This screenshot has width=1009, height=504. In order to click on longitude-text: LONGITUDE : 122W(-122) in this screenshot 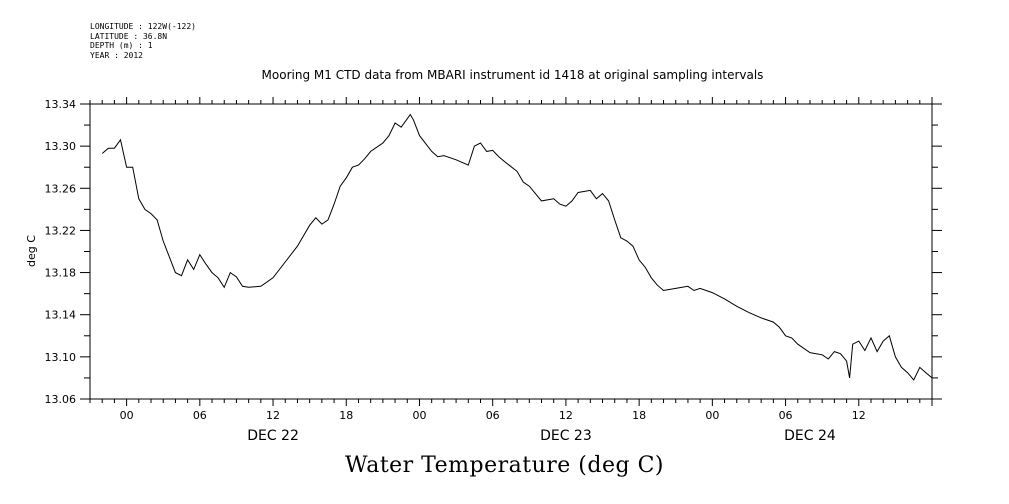, I will do `click(143, 26)`.